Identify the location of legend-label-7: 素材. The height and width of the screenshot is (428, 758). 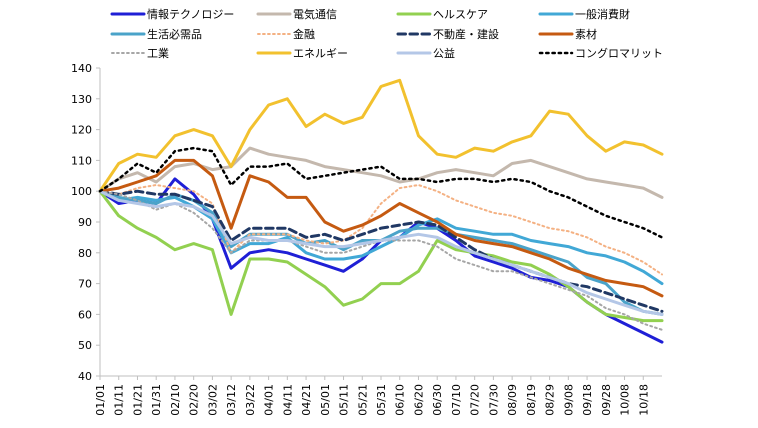
(586, 34).